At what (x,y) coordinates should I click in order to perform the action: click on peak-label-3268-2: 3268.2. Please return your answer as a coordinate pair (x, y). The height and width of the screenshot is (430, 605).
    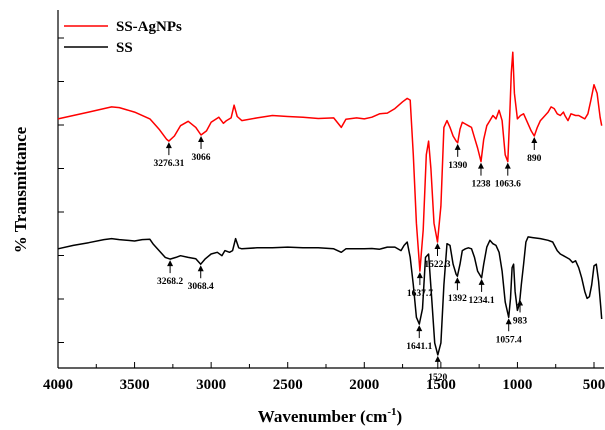
    Looking at the image, I should click on (170, 282).